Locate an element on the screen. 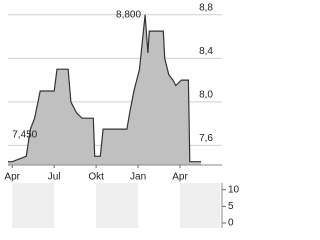  y-tick-label: 8,0 is located at coordinates (206, 95).